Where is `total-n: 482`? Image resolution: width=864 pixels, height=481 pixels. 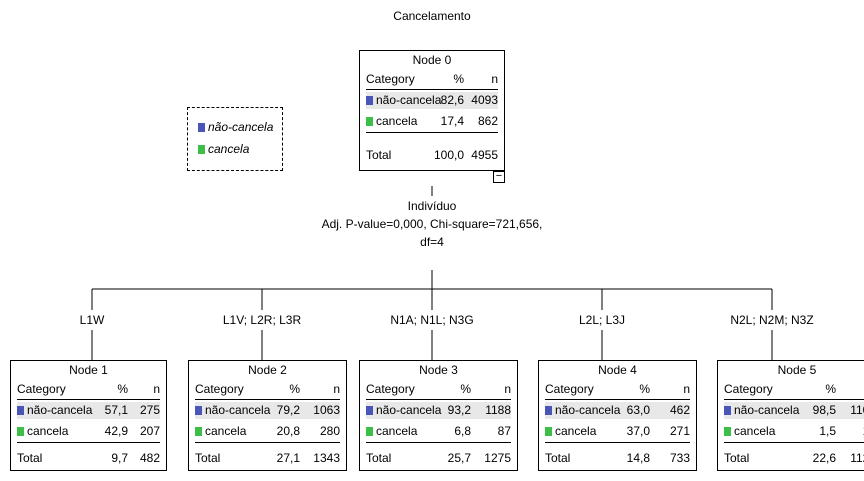 total-n: 482 is located at coordinates (149, 458).